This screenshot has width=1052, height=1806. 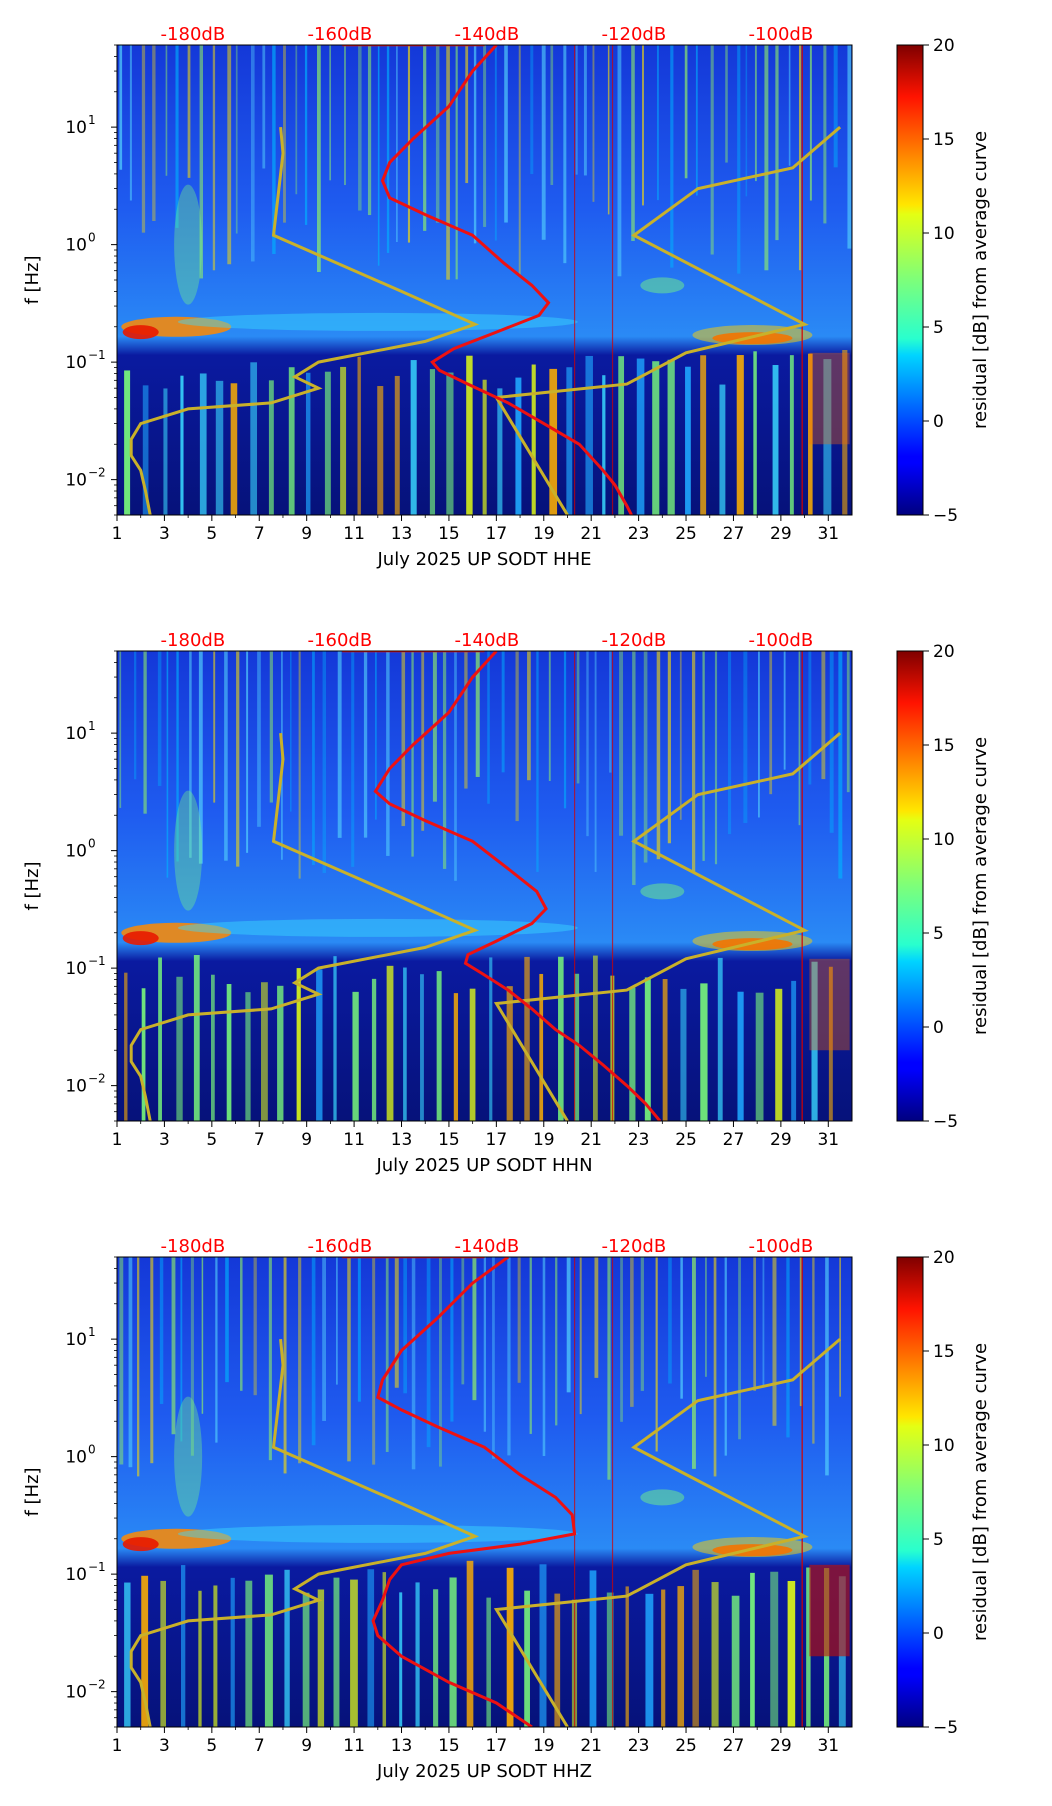 I want to click on colorbar, so click(x=910, y=280).